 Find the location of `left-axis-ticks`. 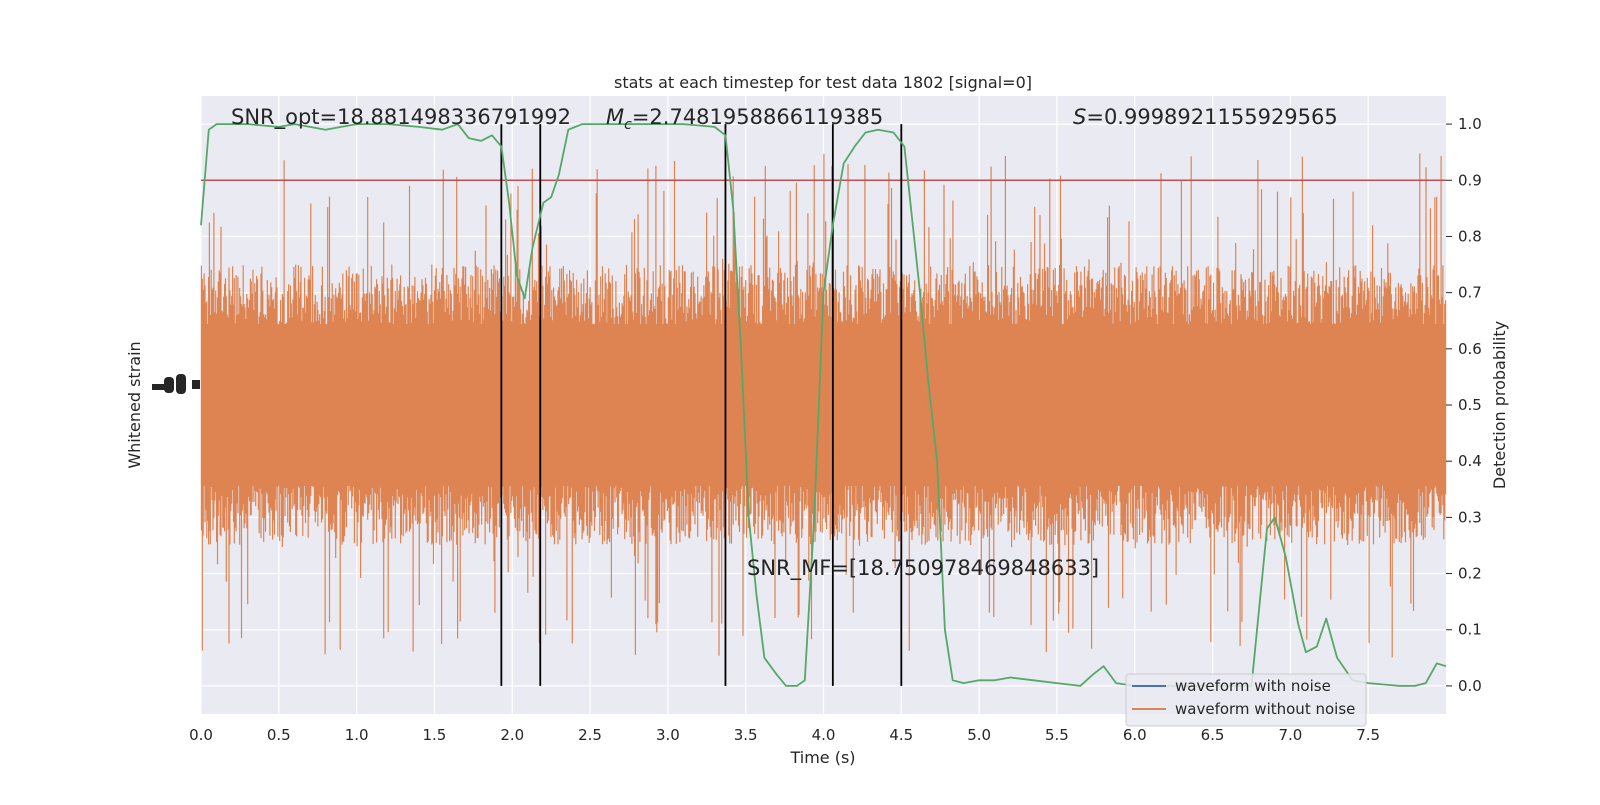

left-axis-ticks is located at coordinates (176, 384).